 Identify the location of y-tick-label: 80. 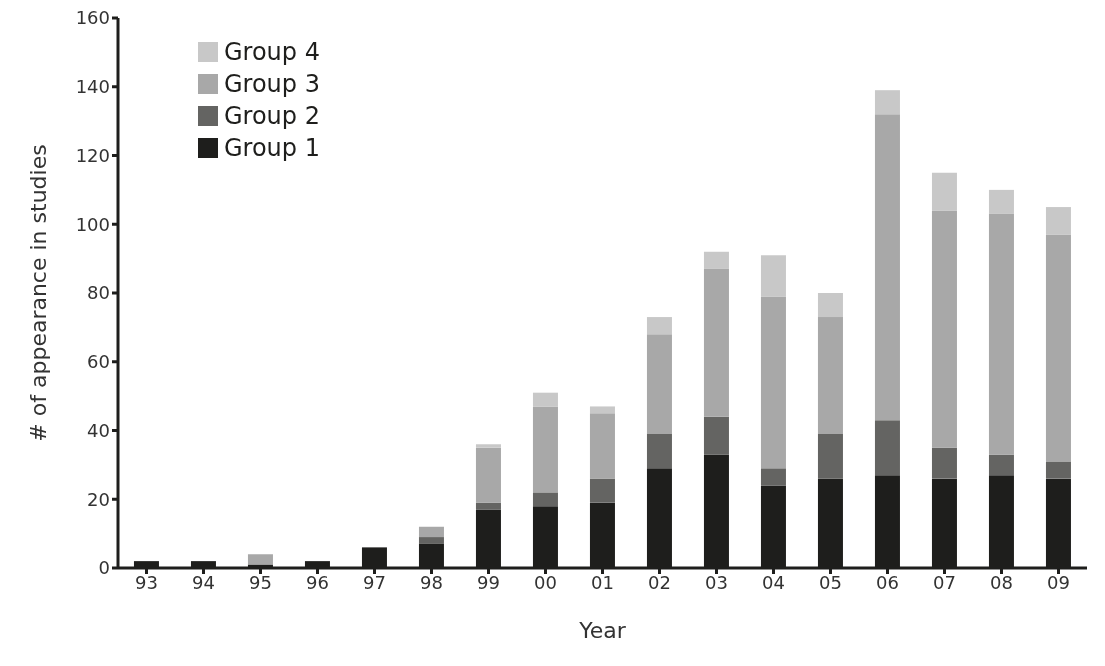
(98, 293).